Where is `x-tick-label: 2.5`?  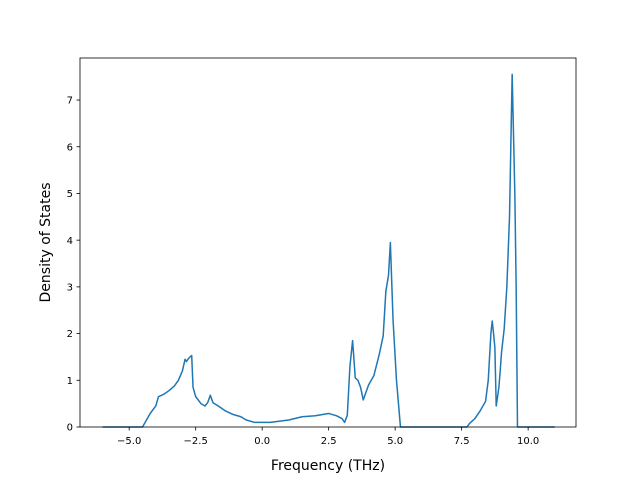 x-tick-label: 2.5 is located at coordinates (329, 441).